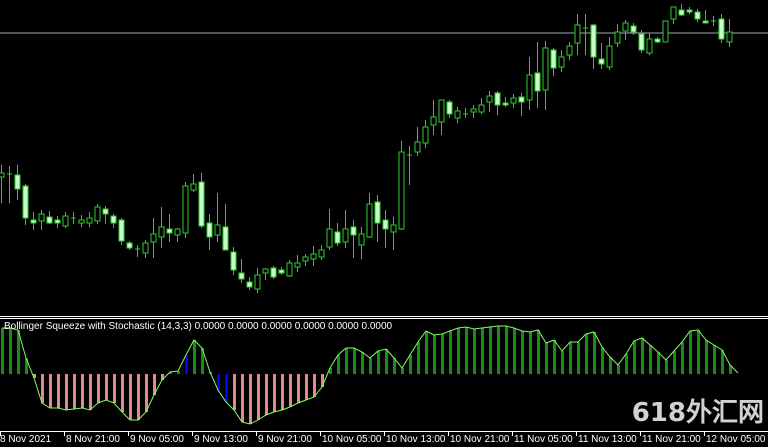 The width and height of the screenshot is (768, 447). What do you see at coordinates (607, 439) in the screenshot?
I see `time-label: 11 Nov 13:00` at bounding box center [607, 439].